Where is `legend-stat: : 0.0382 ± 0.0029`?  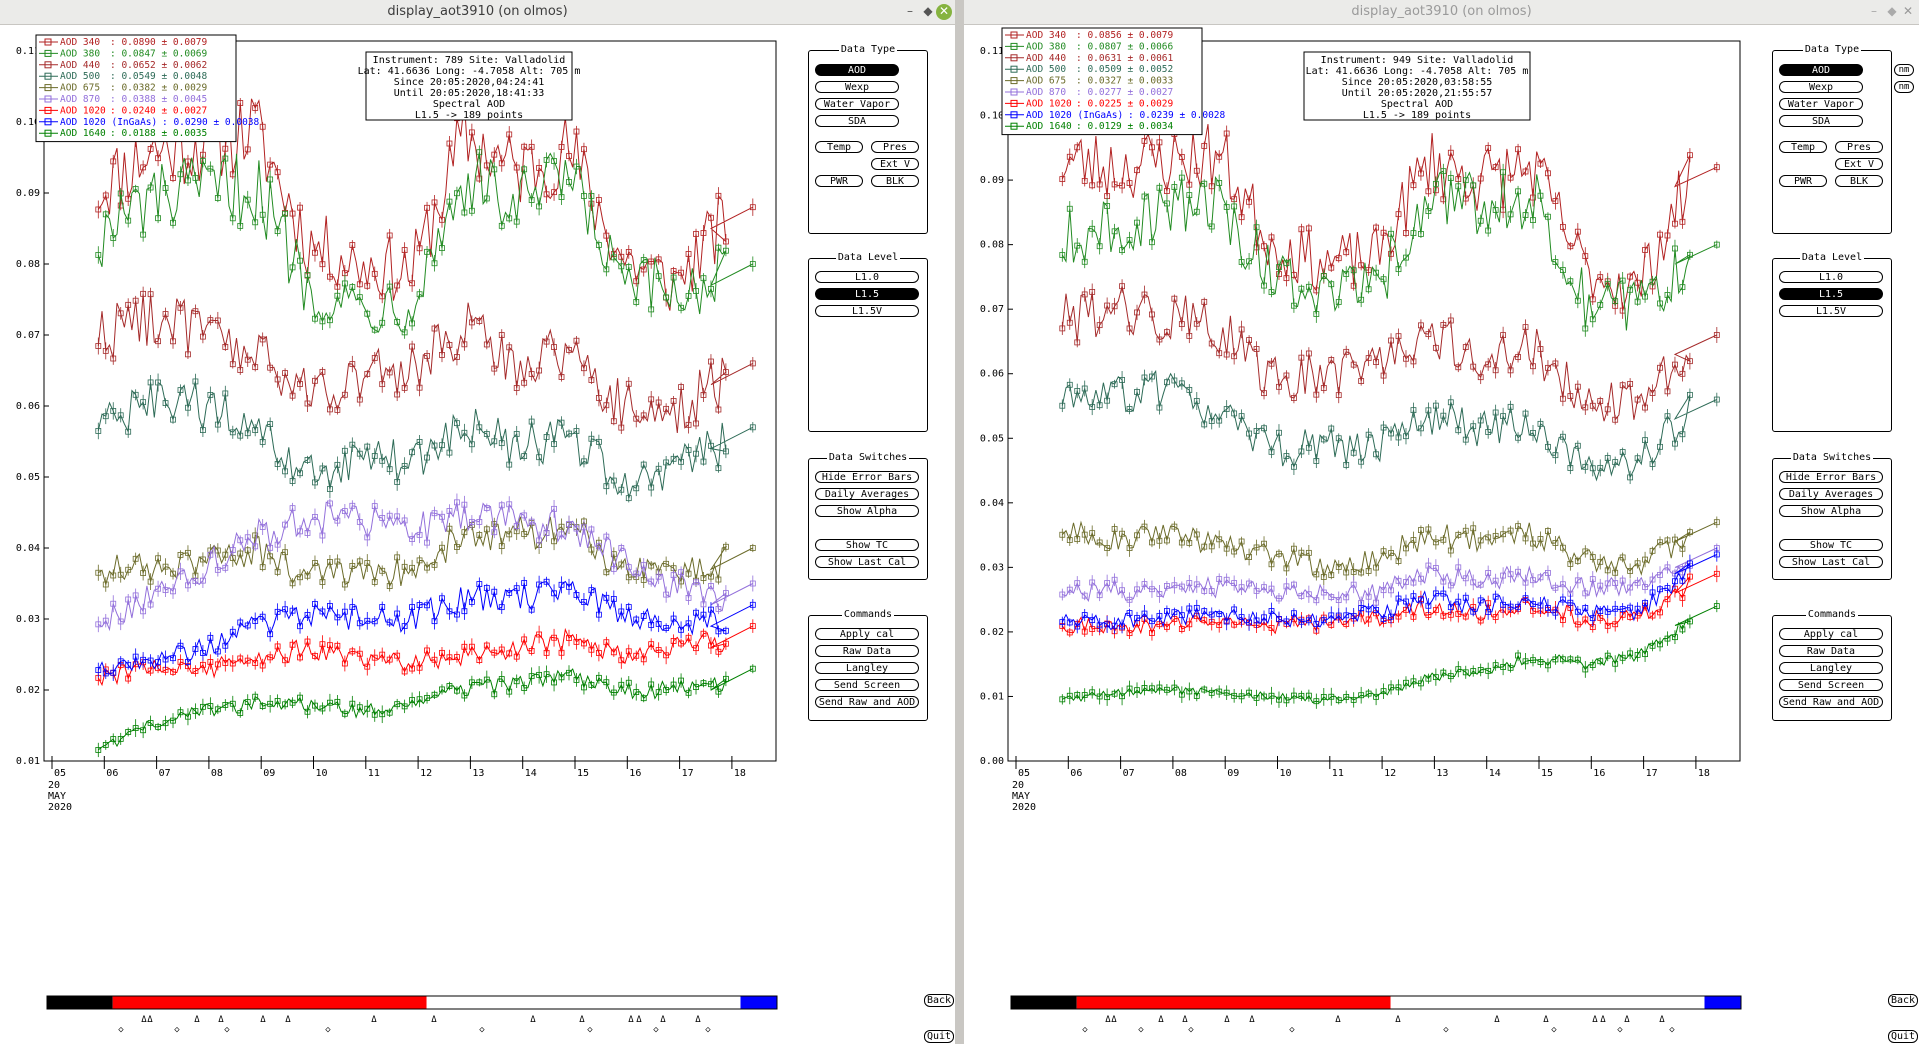 legend-stat: : 0.0382 ± 0.0029 is located at coordinates (159, 88).